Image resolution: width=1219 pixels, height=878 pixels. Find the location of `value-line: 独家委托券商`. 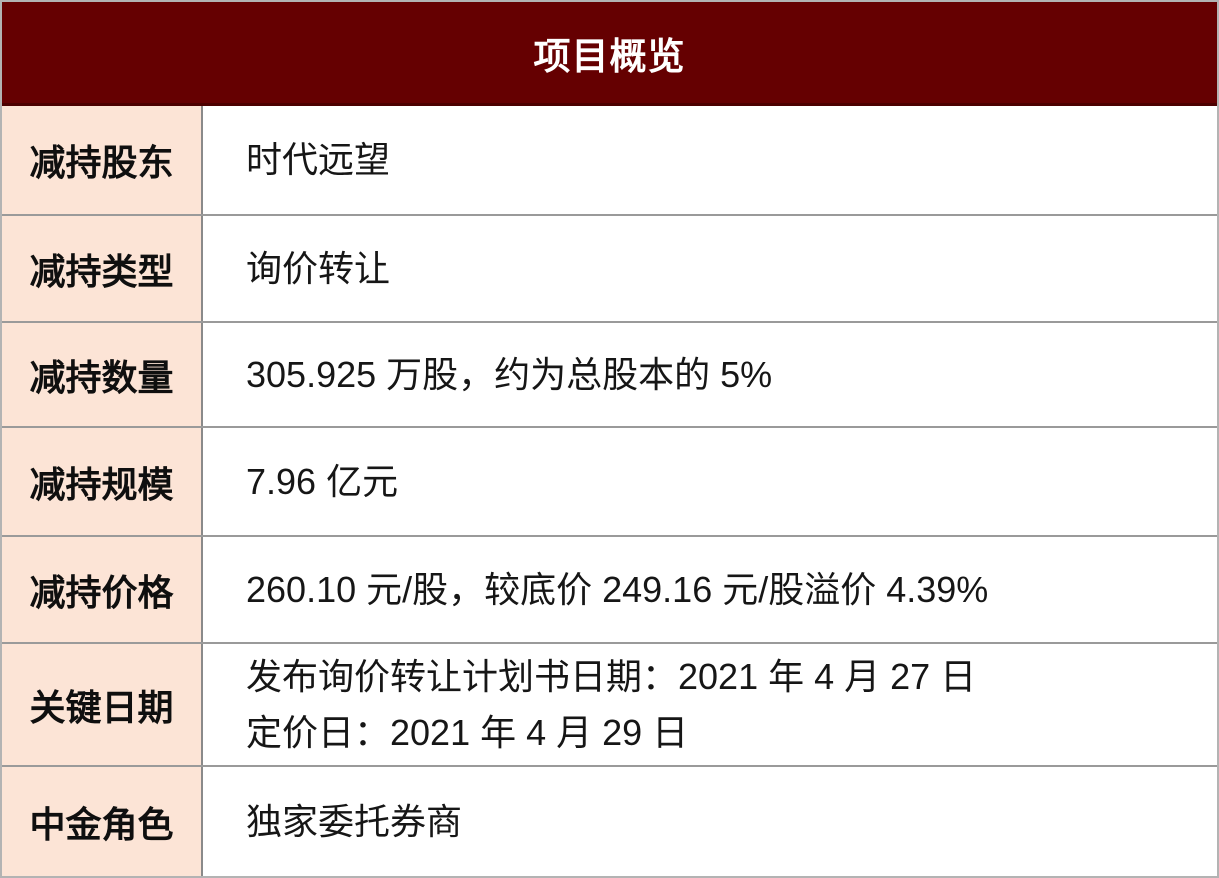

value-line: 独家委托券商 is located at coordinates (354, 821).